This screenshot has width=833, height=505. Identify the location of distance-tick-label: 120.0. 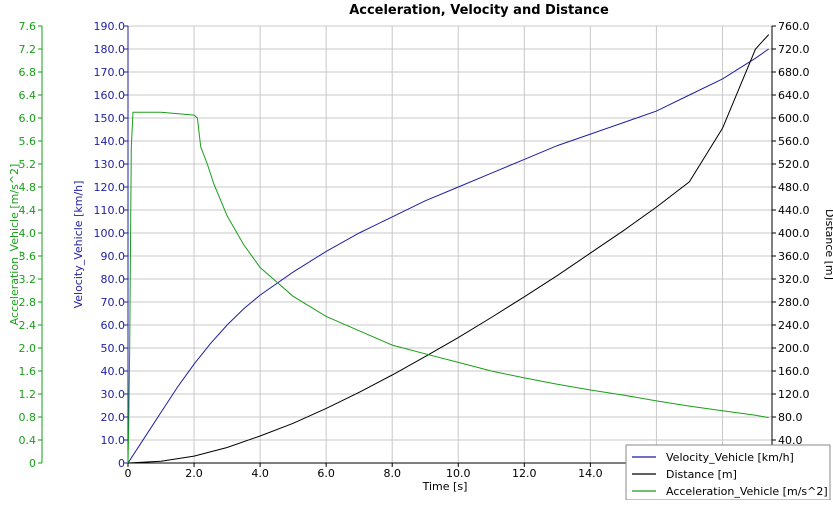
(794, 394).